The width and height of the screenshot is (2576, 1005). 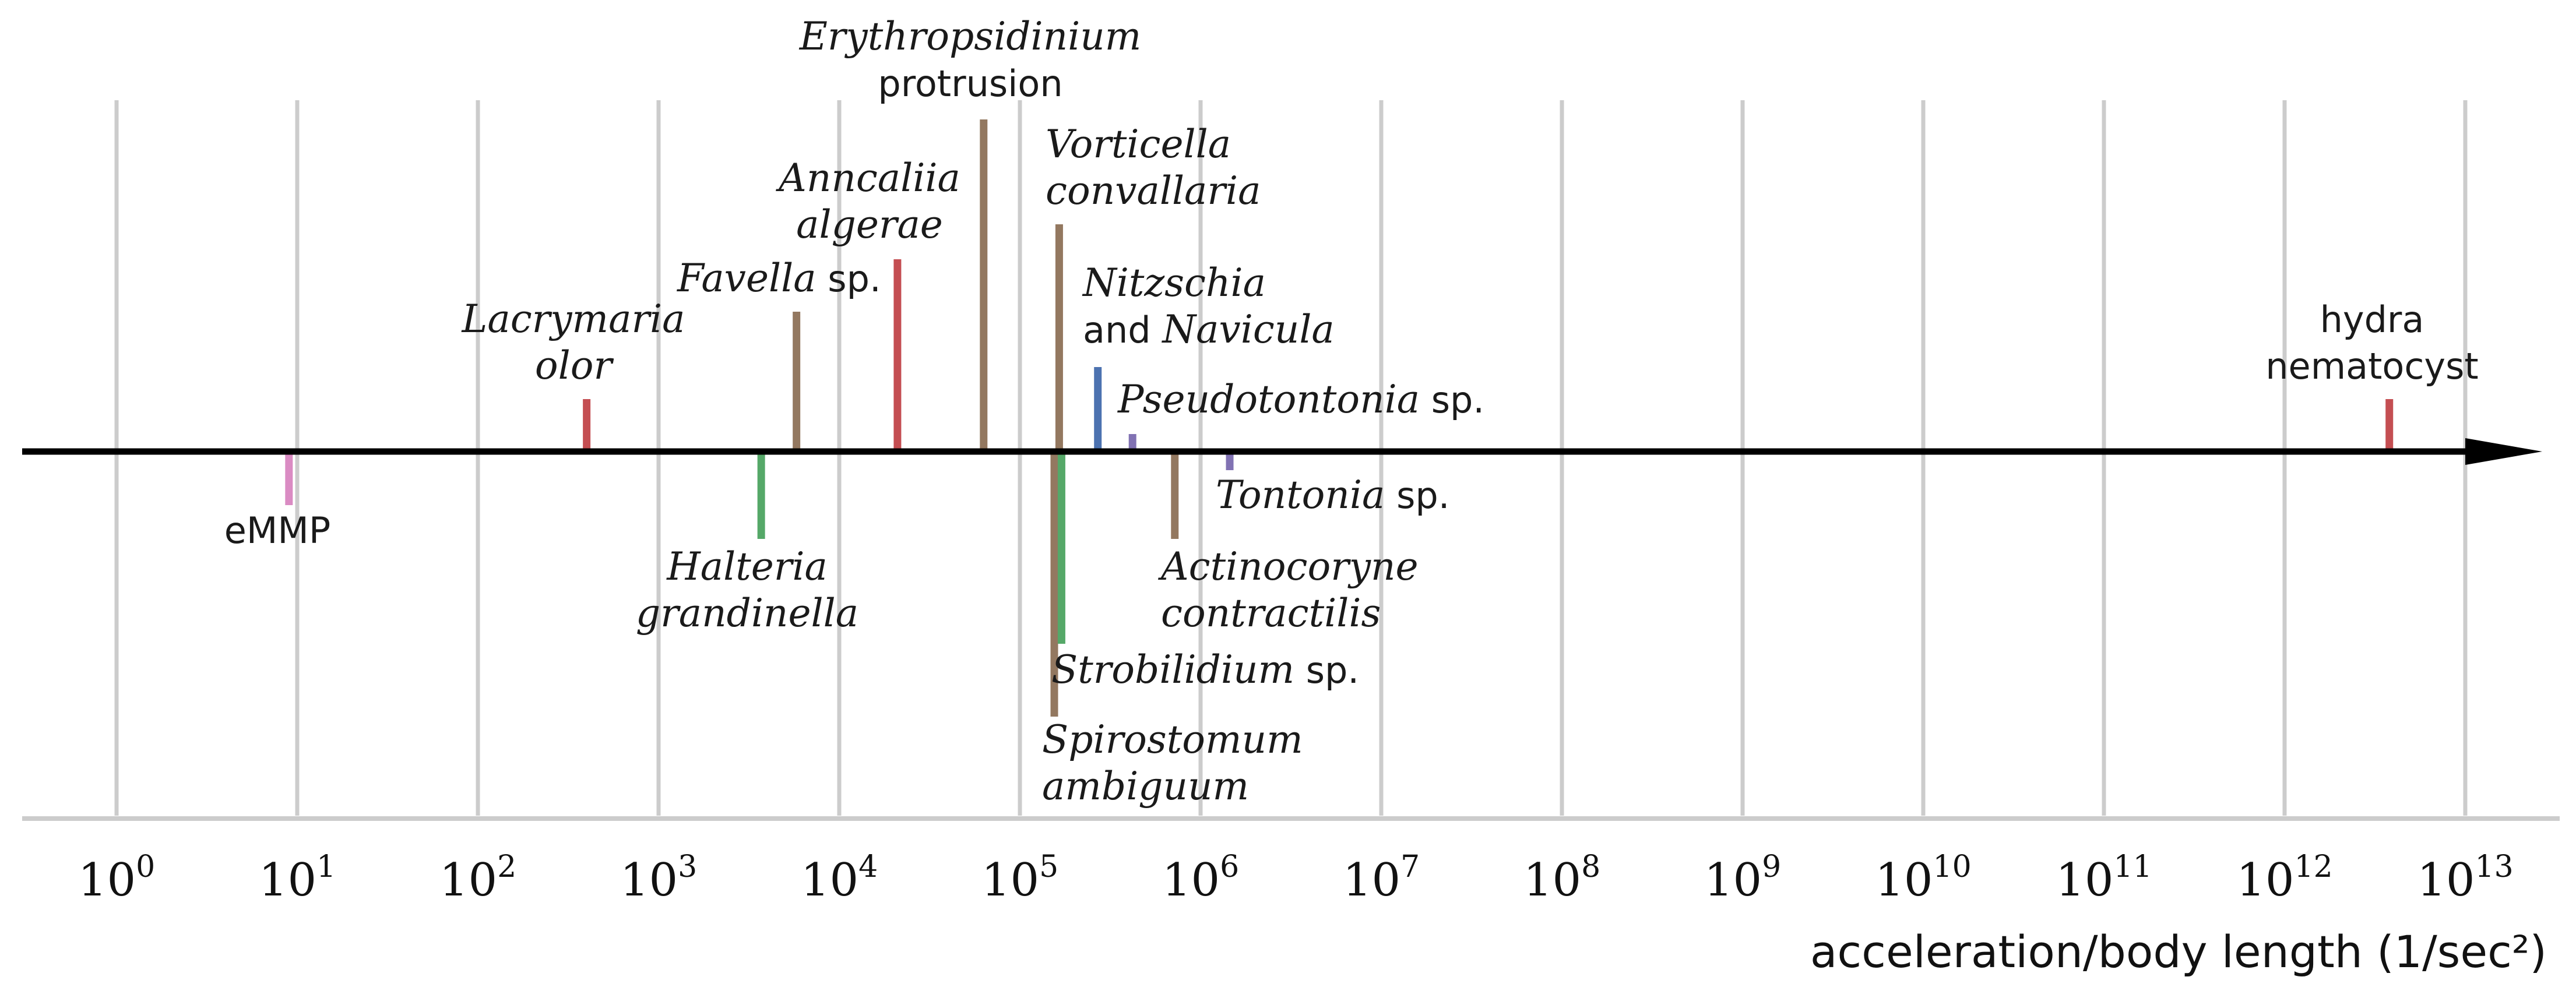 What do you see at coordinates (1288, 566) in the screenshot?
I see `label-actinocoryne-line-1: Actinocoryne` at bounding box center [1288, 566].